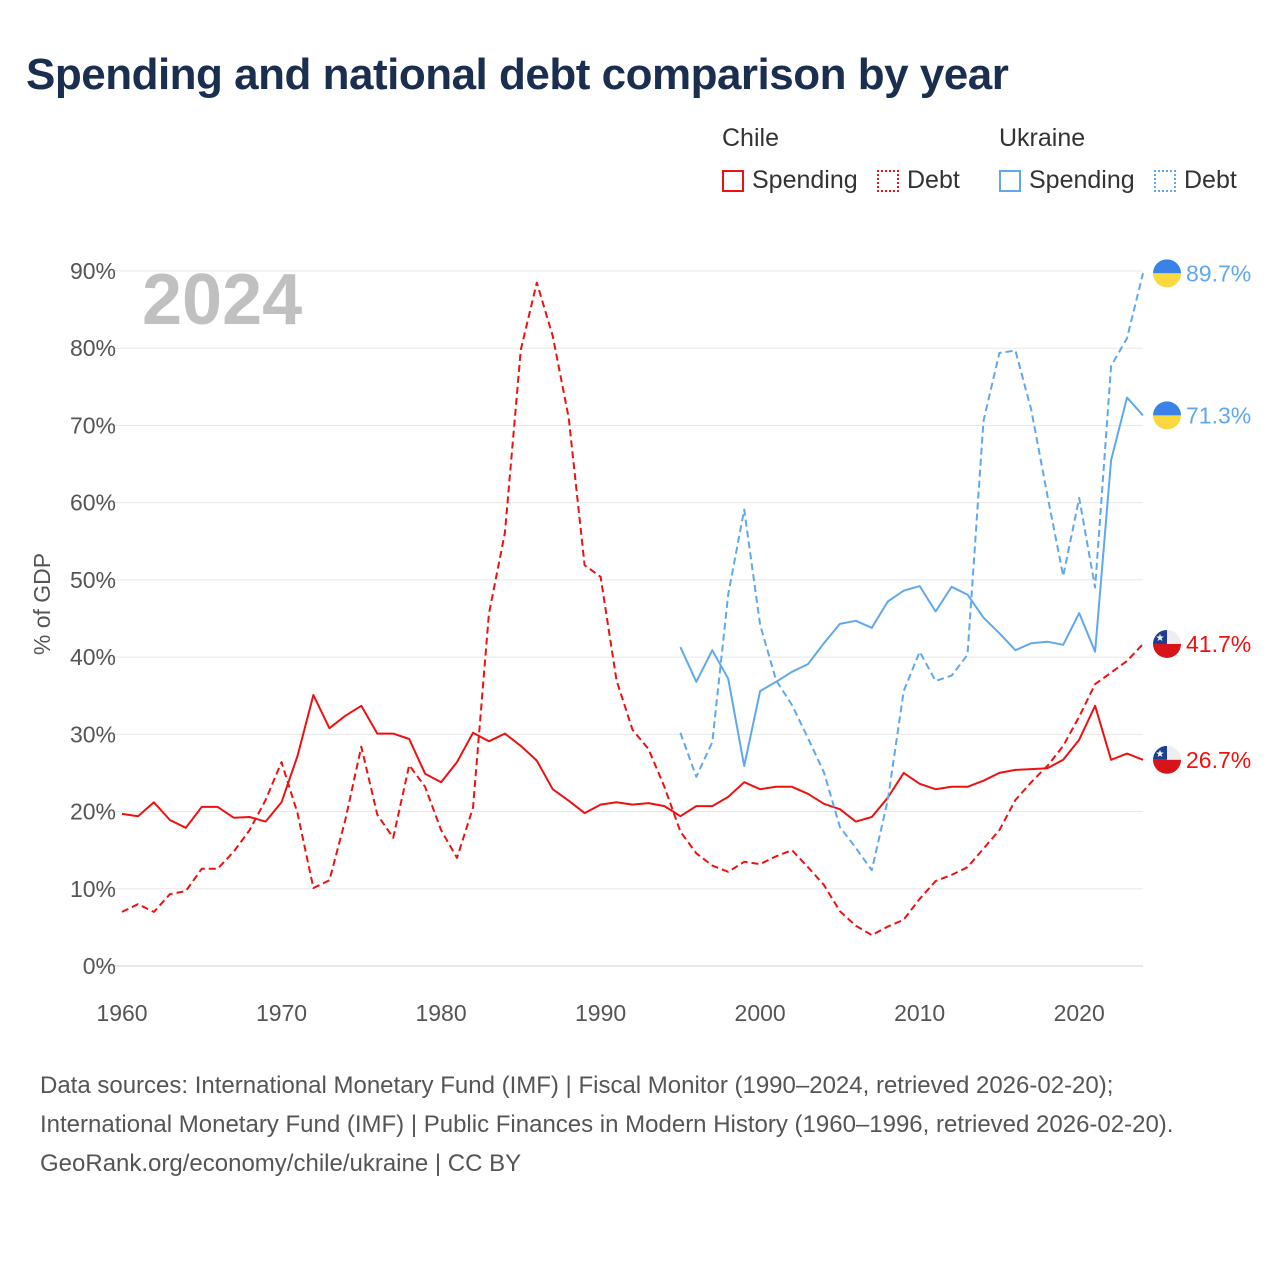  I want to click on x-tick-label: 2010, so click(919, 1013).